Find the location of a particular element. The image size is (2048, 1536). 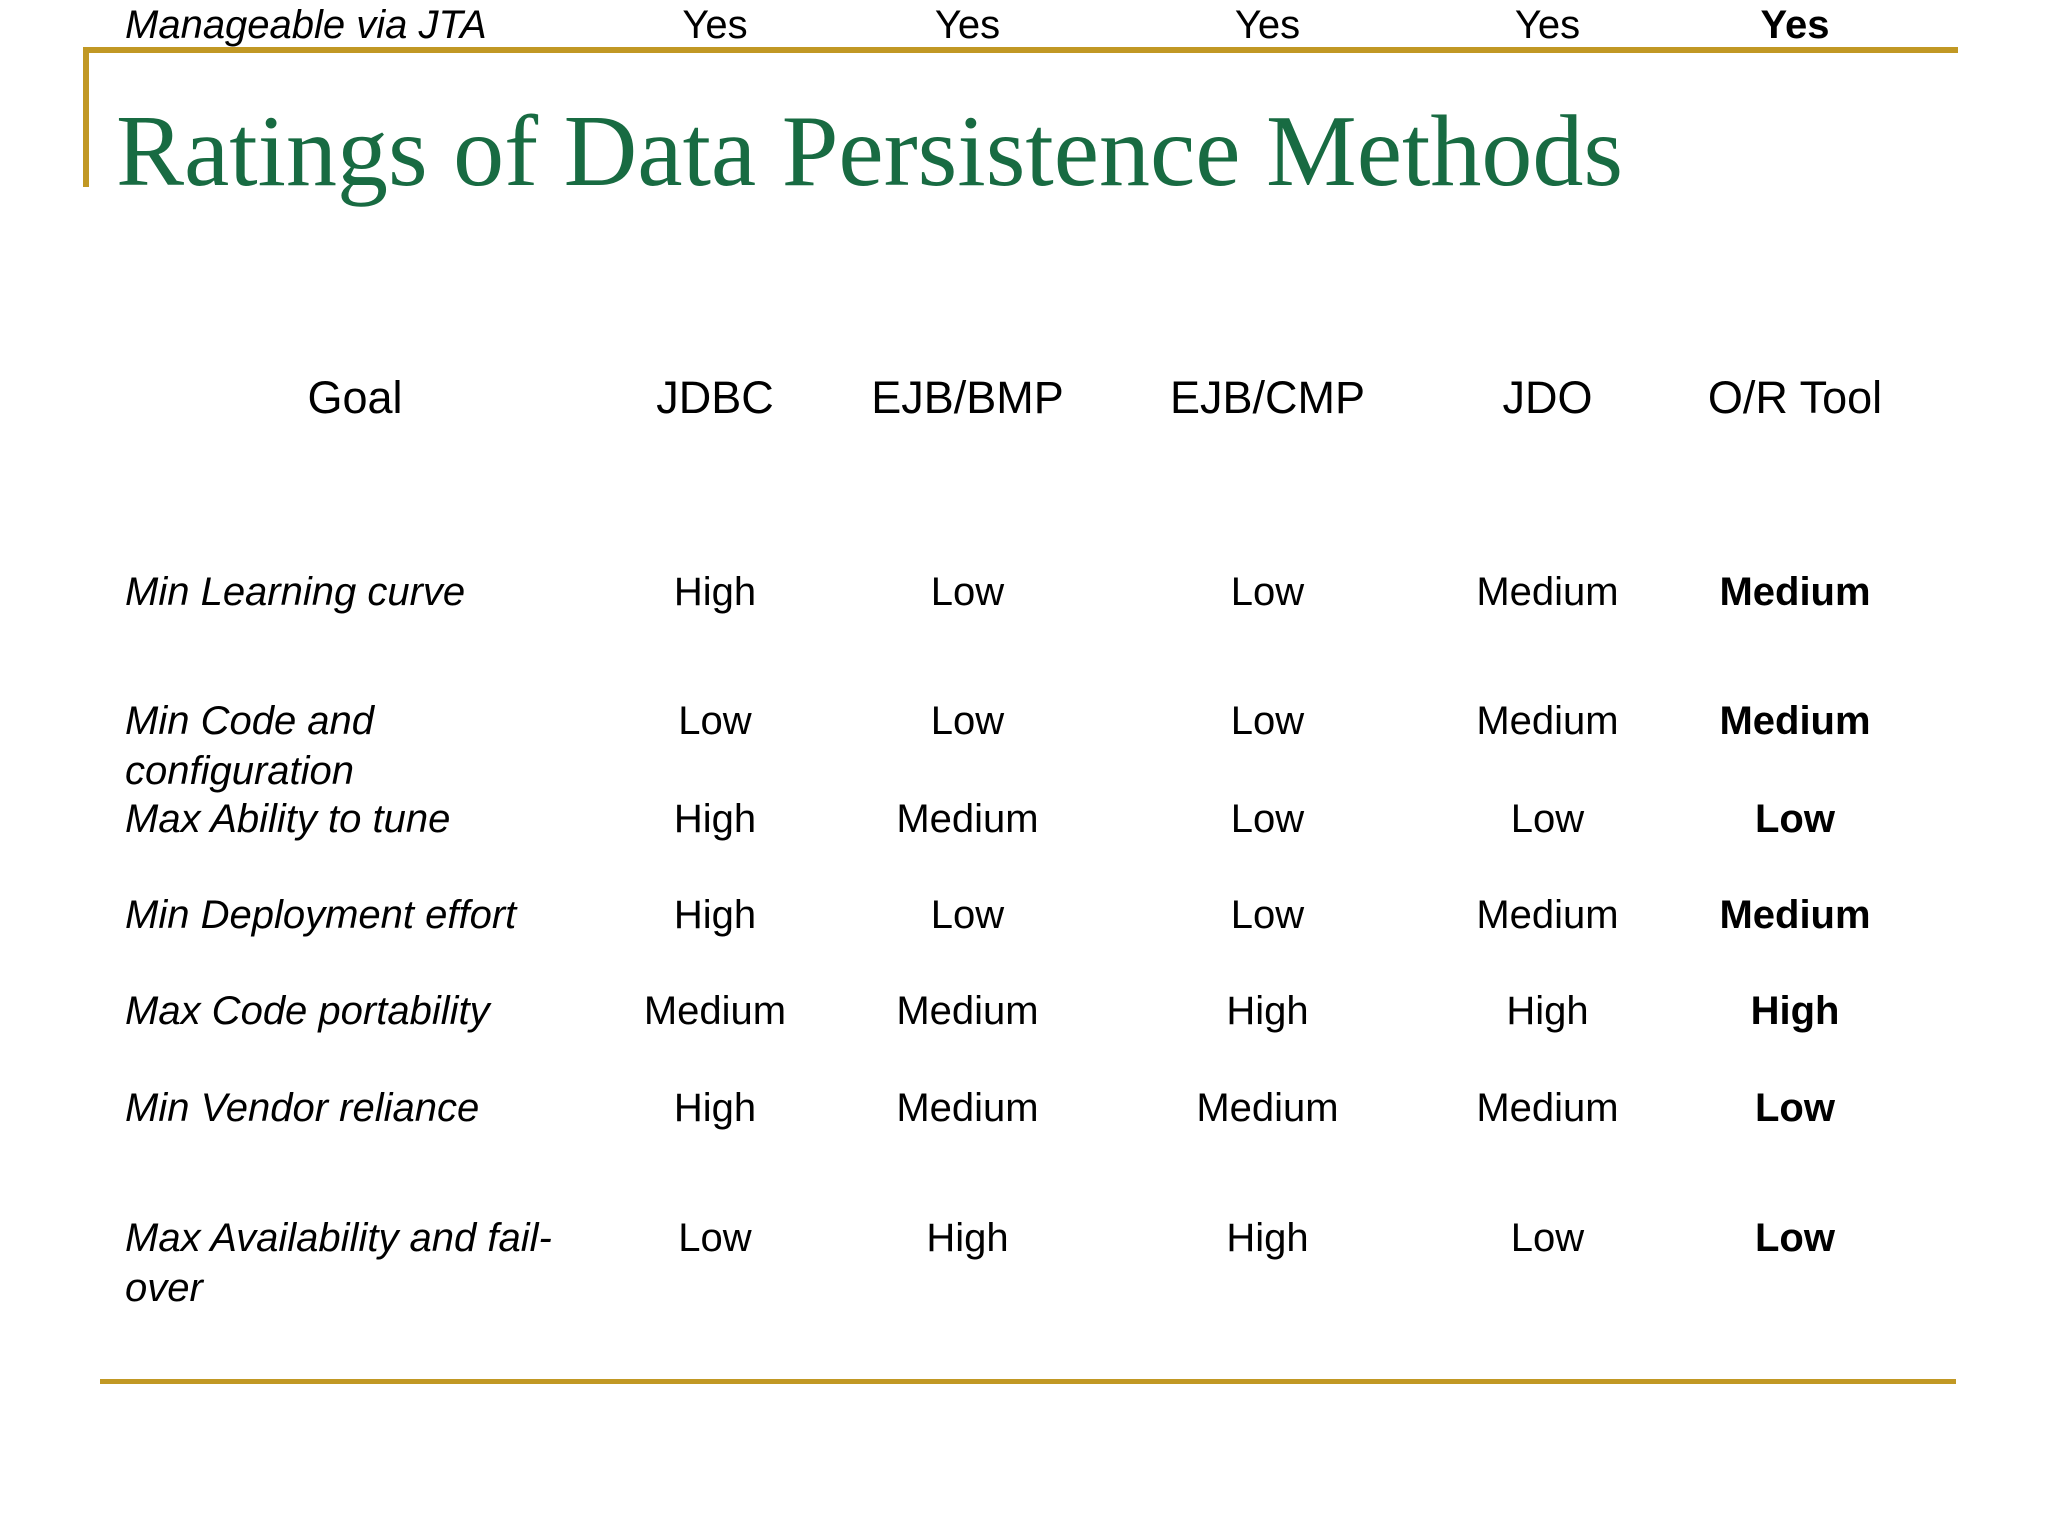

table-row: Min Learning curve High Low Low Medium Medium is located at coordinates (1027, 592).